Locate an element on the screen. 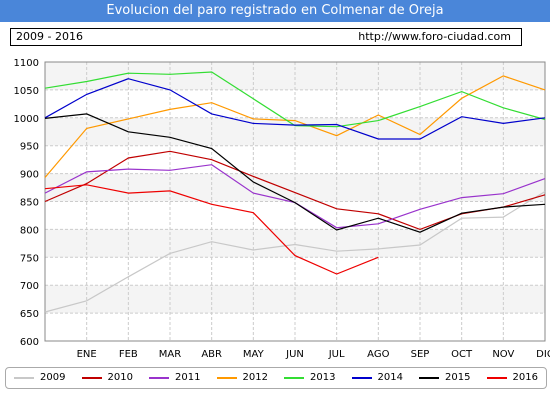 Image resolution: width=550 pixels, height=400 pixels. legend-label: 2012 is located at coordinates (255, 377).